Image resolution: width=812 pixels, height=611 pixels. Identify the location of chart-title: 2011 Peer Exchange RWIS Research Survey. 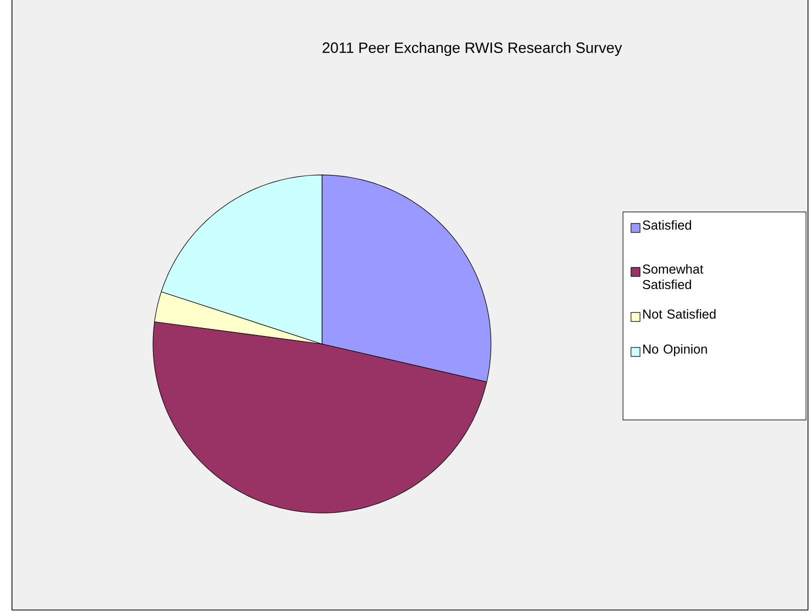
(472, 49).